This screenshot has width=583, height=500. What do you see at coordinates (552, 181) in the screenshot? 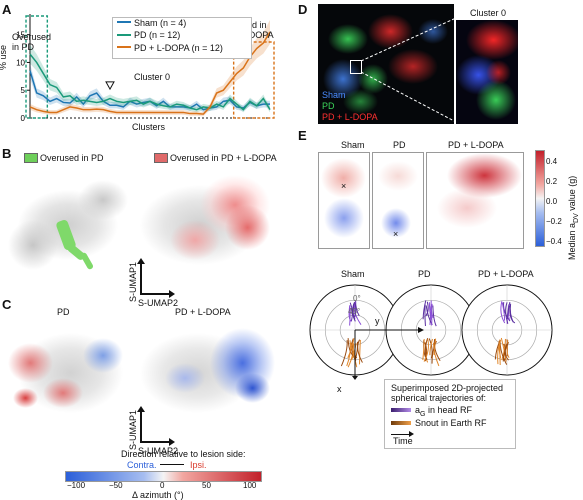
I see `adv-cbar-tick-2: 0.2` at bounding box center [552, 181].